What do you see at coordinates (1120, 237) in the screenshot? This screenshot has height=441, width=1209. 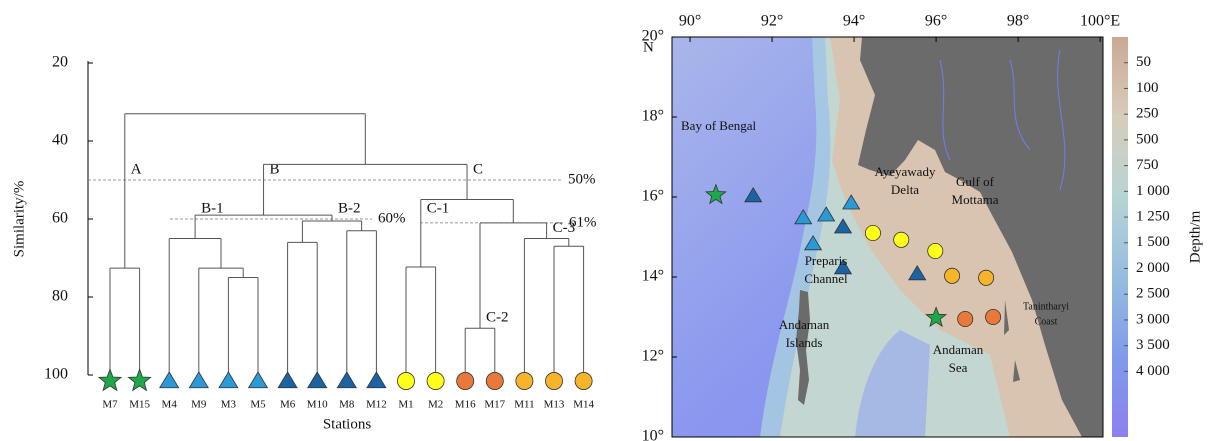 I see `colorbar` at bounding box center [1120, 237].